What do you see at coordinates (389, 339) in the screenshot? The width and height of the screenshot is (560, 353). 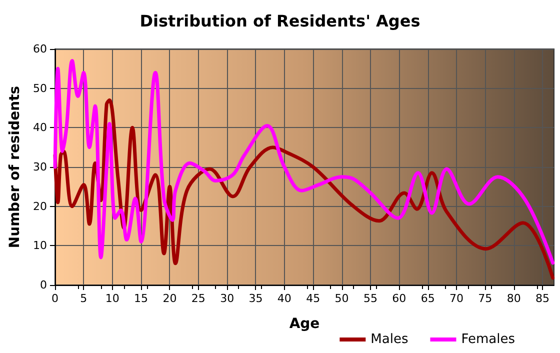 I see `legend-label: Males` at bounding box center [389, 339].